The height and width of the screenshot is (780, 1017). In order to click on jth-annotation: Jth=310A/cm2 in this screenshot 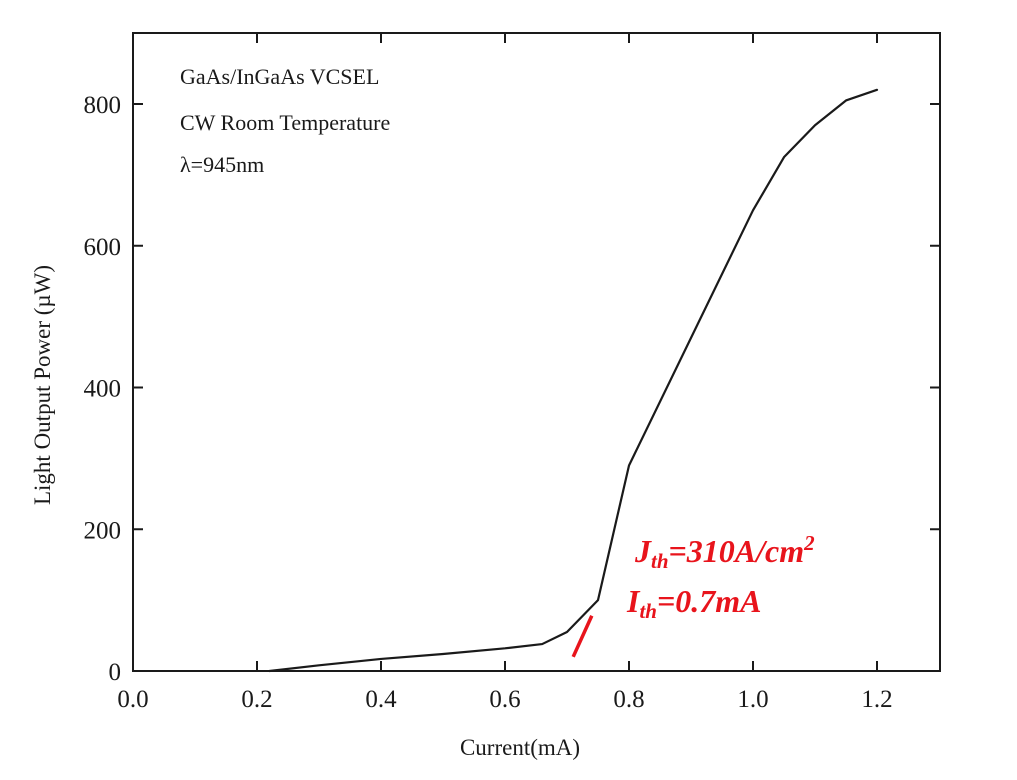, I will do `click(724, 552)`.